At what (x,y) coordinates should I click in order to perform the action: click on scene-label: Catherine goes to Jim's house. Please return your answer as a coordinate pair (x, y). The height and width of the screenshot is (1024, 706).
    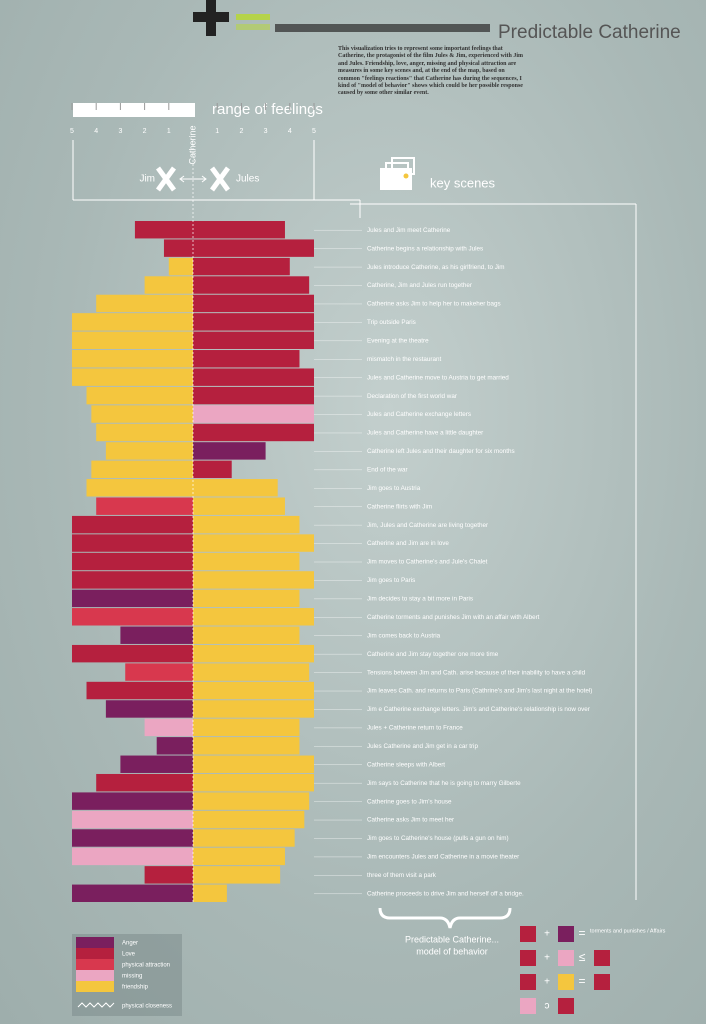
    Looking at the image, I should click on (409, 801).